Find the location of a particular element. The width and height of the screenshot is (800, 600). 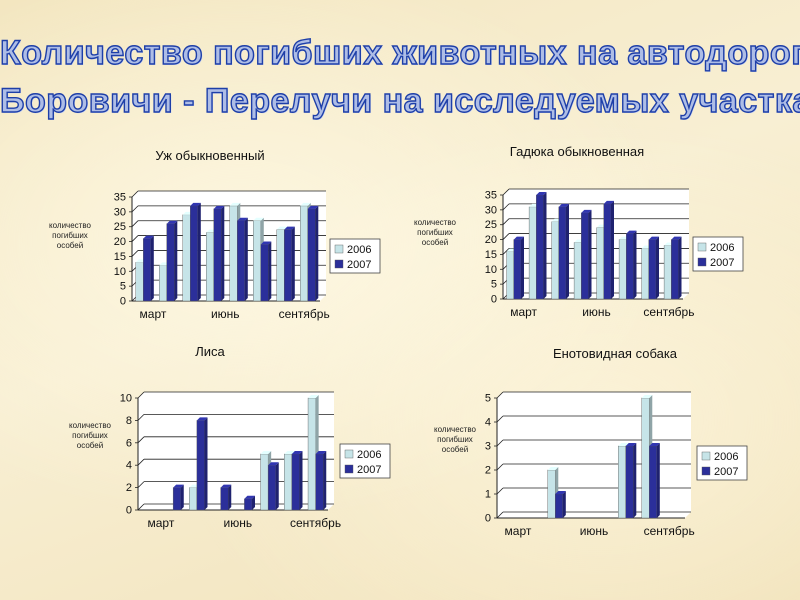

legend-label-2007: 2007 is located at coordinates (369, 470).